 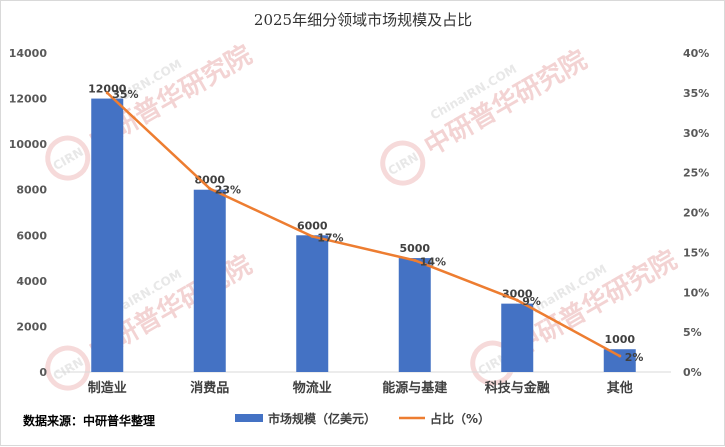 What do you see at coordinates (107, 388) in the screenshot?
I see `x-tick-label: 制造业` at bounding box center [107, 388].